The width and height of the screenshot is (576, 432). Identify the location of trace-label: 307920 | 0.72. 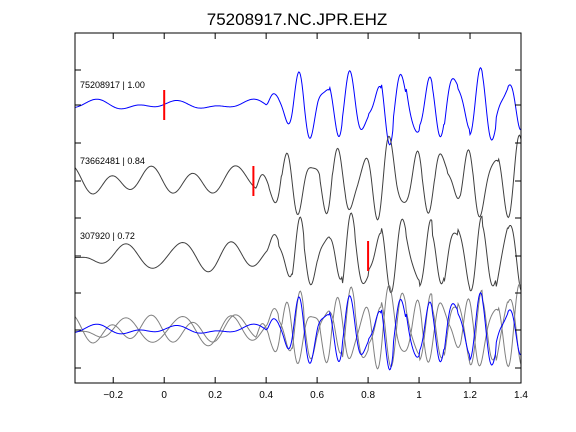
(107, 236).